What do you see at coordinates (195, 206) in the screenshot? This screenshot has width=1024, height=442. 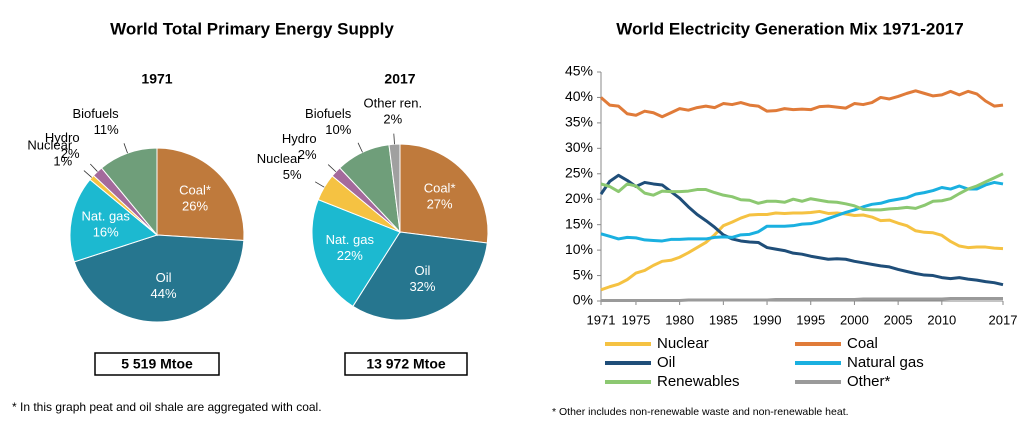 I see `slice-value-label: 26%` at bounding box center [195, 206].